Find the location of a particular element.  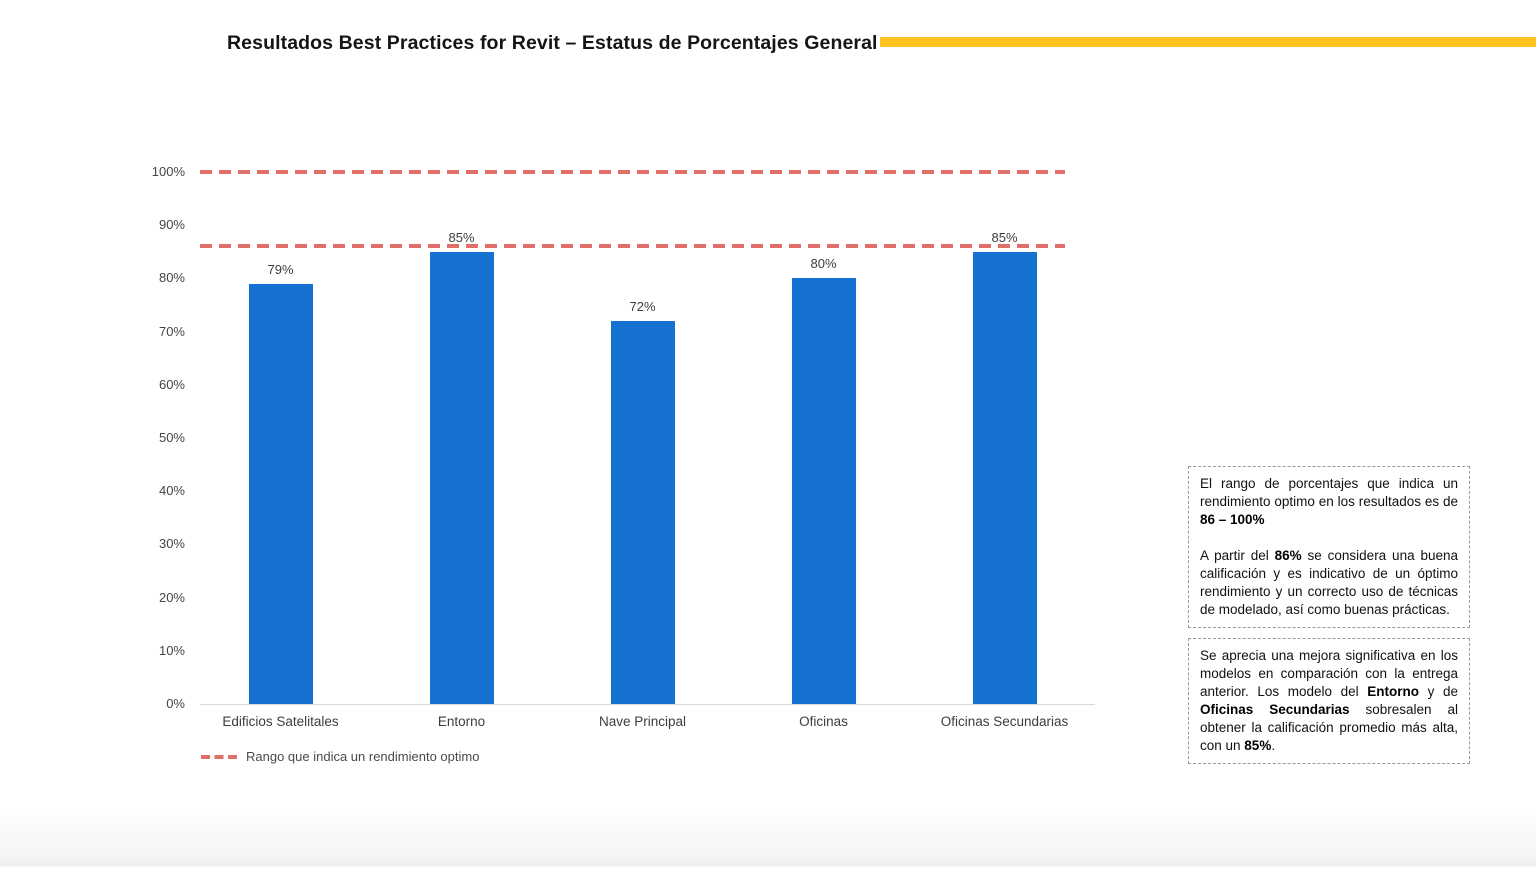

bar-column: 72% is located at coordinates (642, 438).